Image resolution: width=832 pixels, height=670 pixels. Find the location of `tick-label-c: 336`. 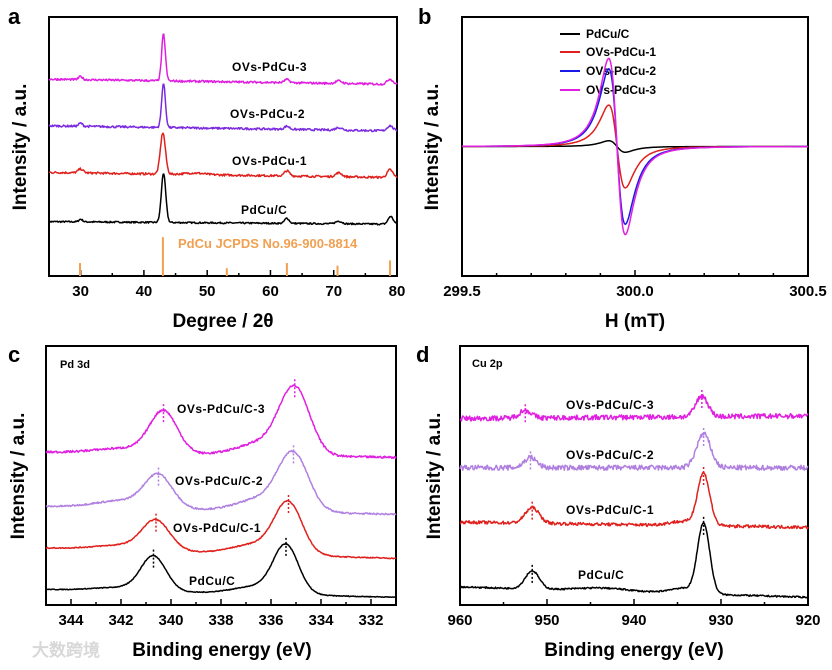

tick-label-c: 336 is located at coordinates (270, 620).